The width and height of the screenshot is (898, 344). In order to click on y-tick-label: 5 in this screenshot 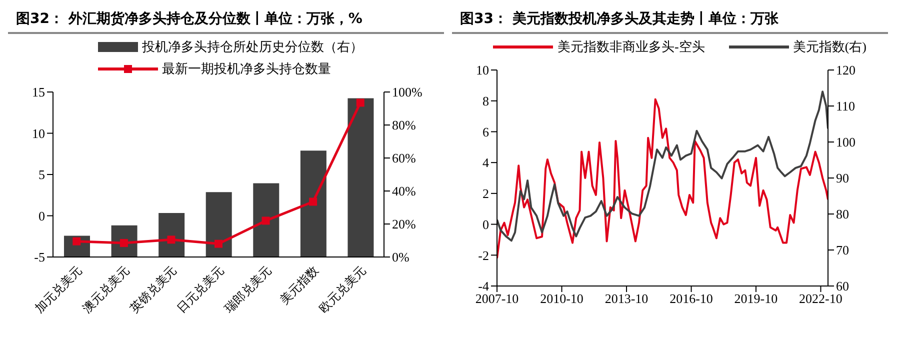, I will do `click(41, 174)`.